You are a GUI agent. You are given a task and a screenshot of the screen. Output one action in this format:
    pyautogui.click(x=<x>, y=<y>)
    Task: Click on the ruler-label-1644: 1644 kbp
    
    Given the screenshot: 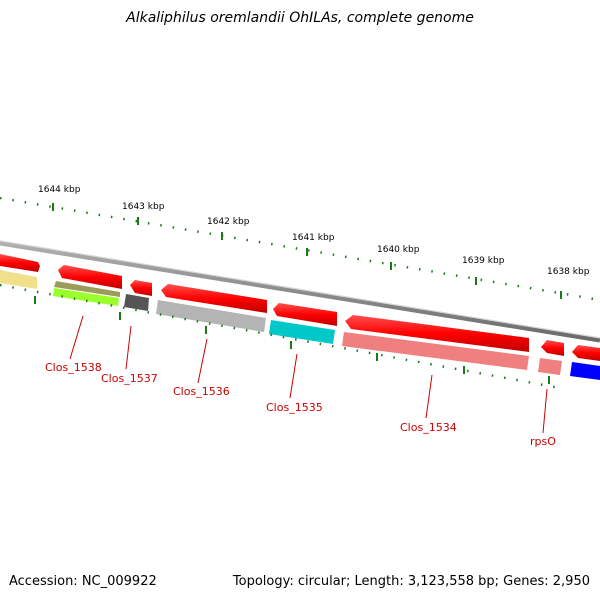 What is the action you would take?
    pyautogui.click(x=59, y=190)
    